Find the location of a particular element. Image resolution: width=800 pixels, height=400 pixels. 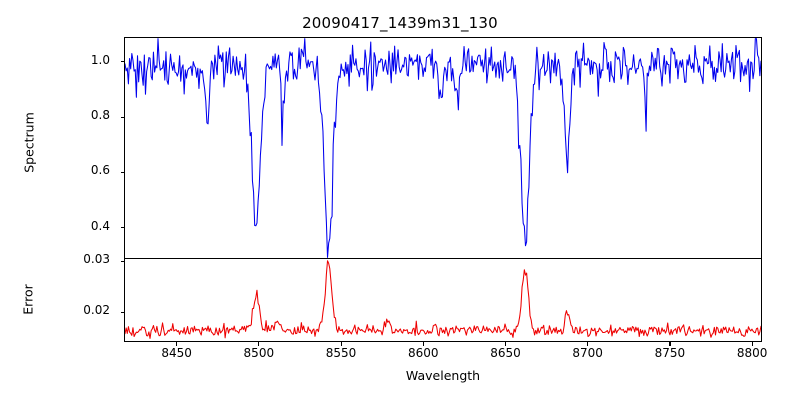

x-tick-label: 8650 is located at coordinates (505, 353).